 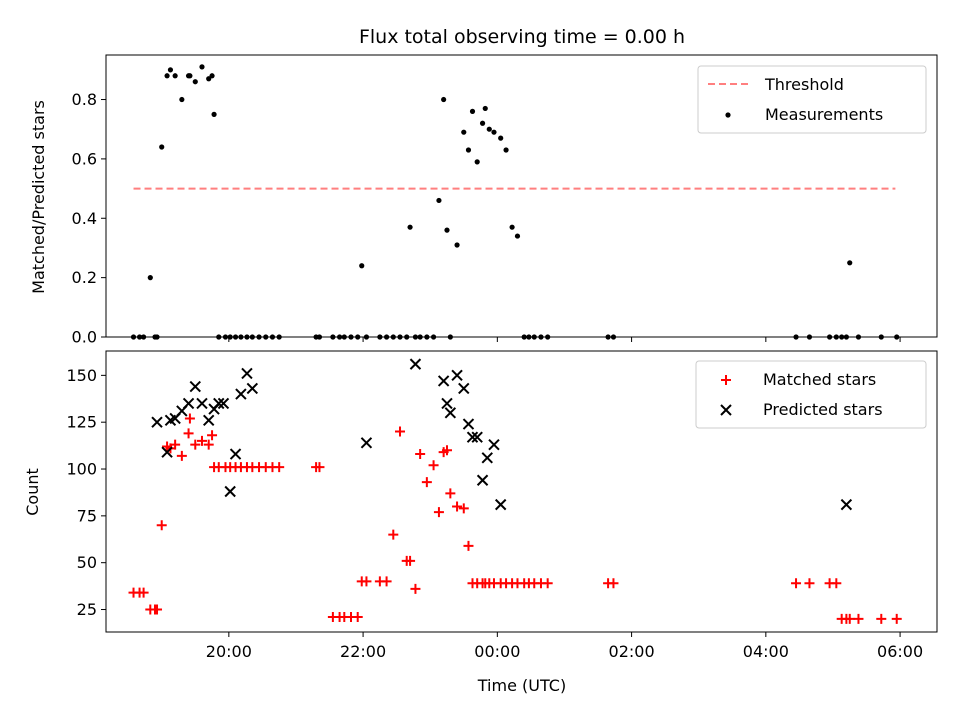 I want to click on bottom-x-tick-label: 04:00, so click(x=766, y=651).